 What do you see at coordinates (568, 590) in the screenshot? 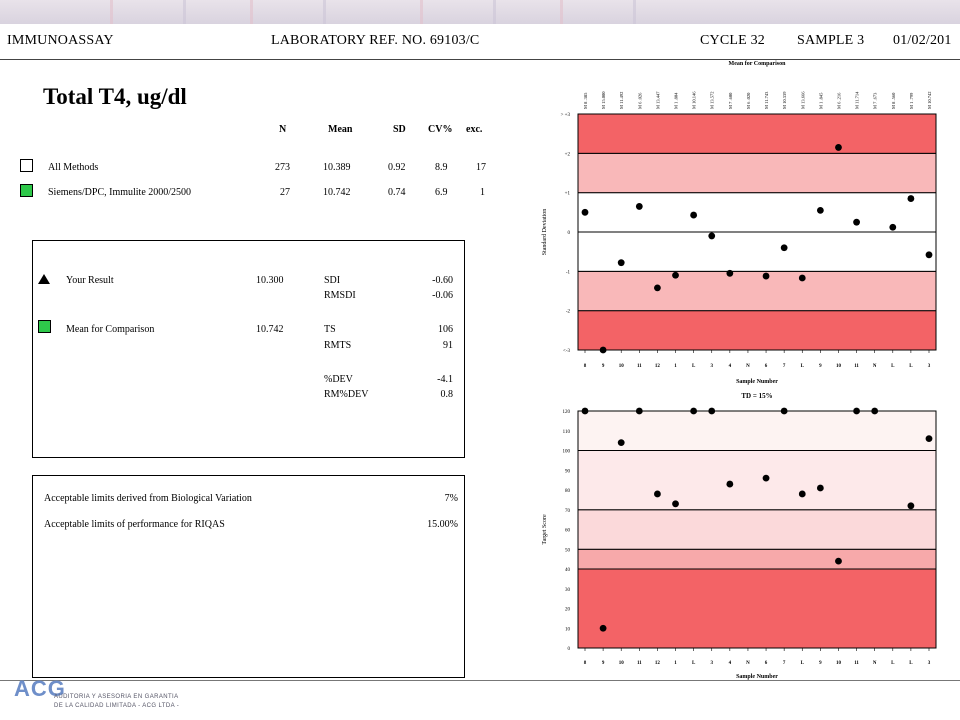
I see `y-tick-label: 30` at bounding box center [568, 590].